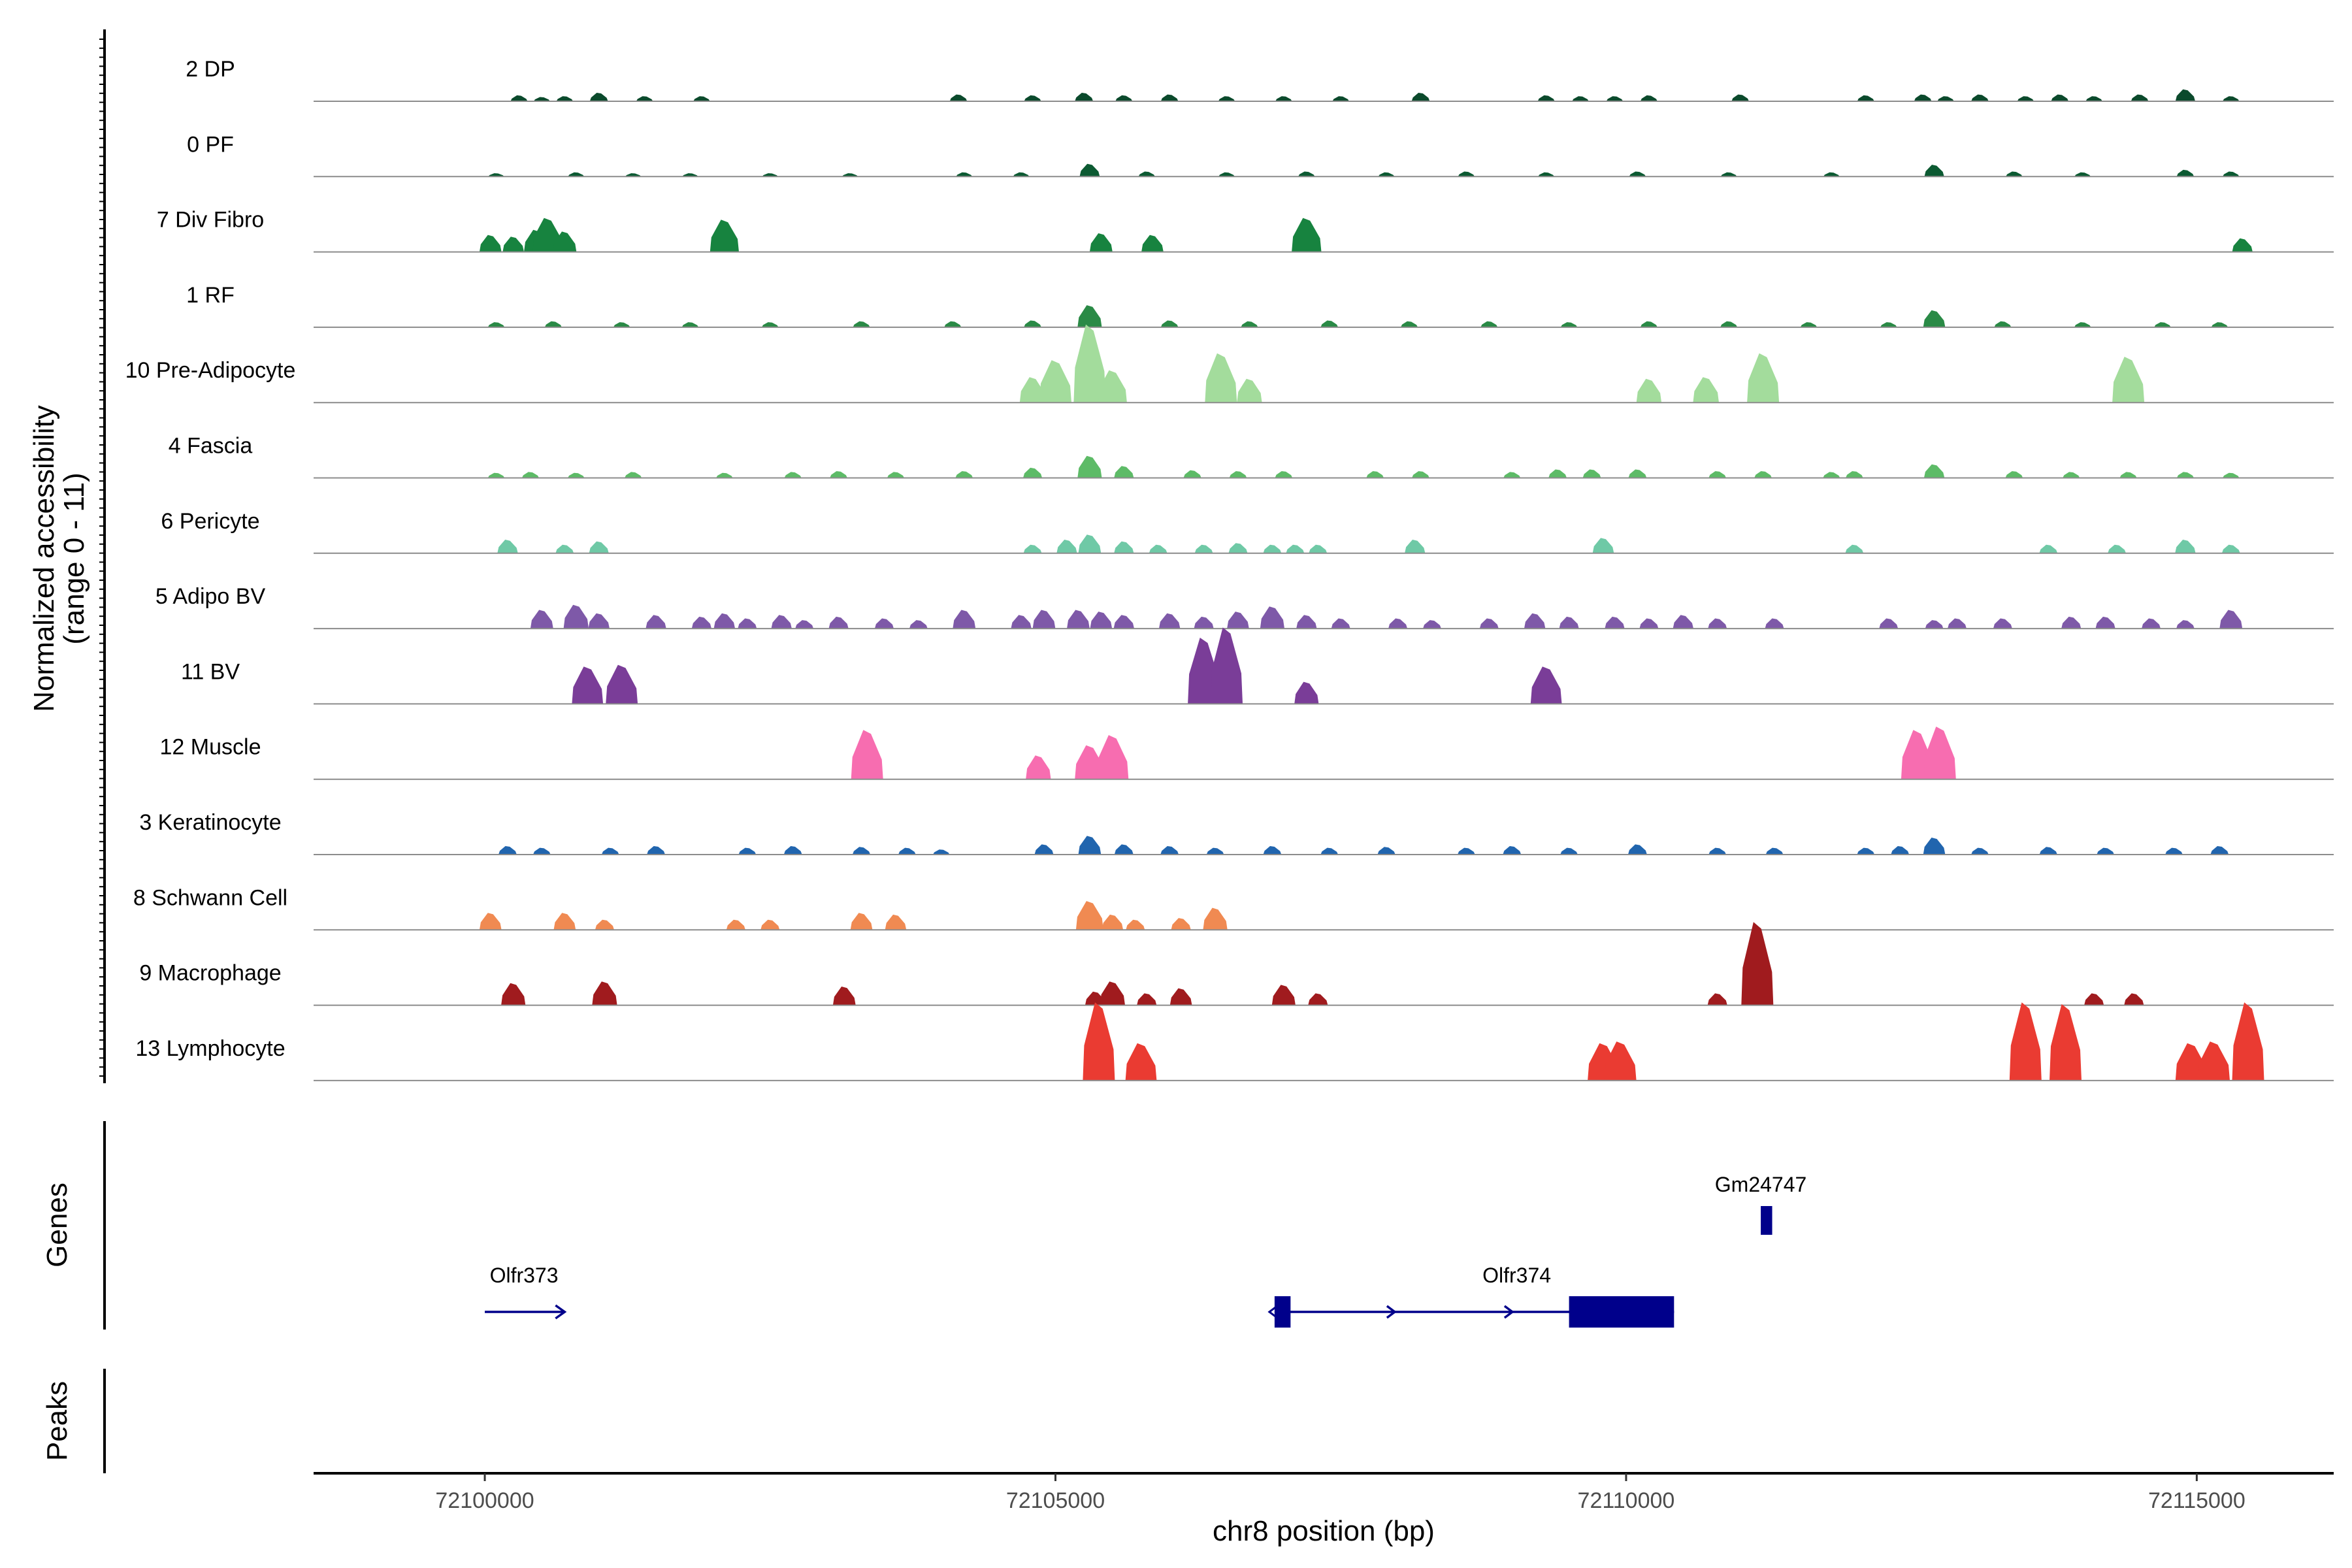  Describe the element at coordinates (73, 1421) in the screenshot. I see `peaks-panel: Peaks` at that location.